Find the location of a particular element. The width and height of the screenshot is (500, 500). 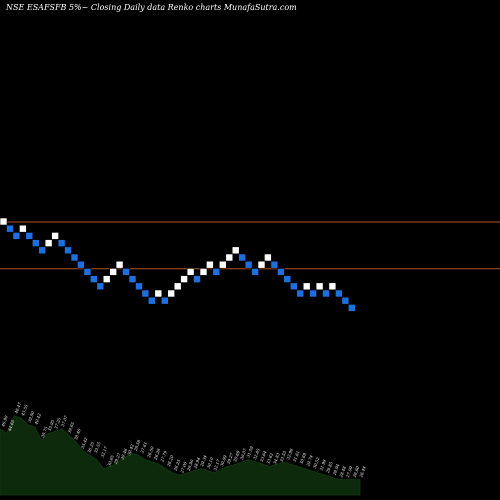

volume-label: 26.60 is located at coordinates (355, 472).